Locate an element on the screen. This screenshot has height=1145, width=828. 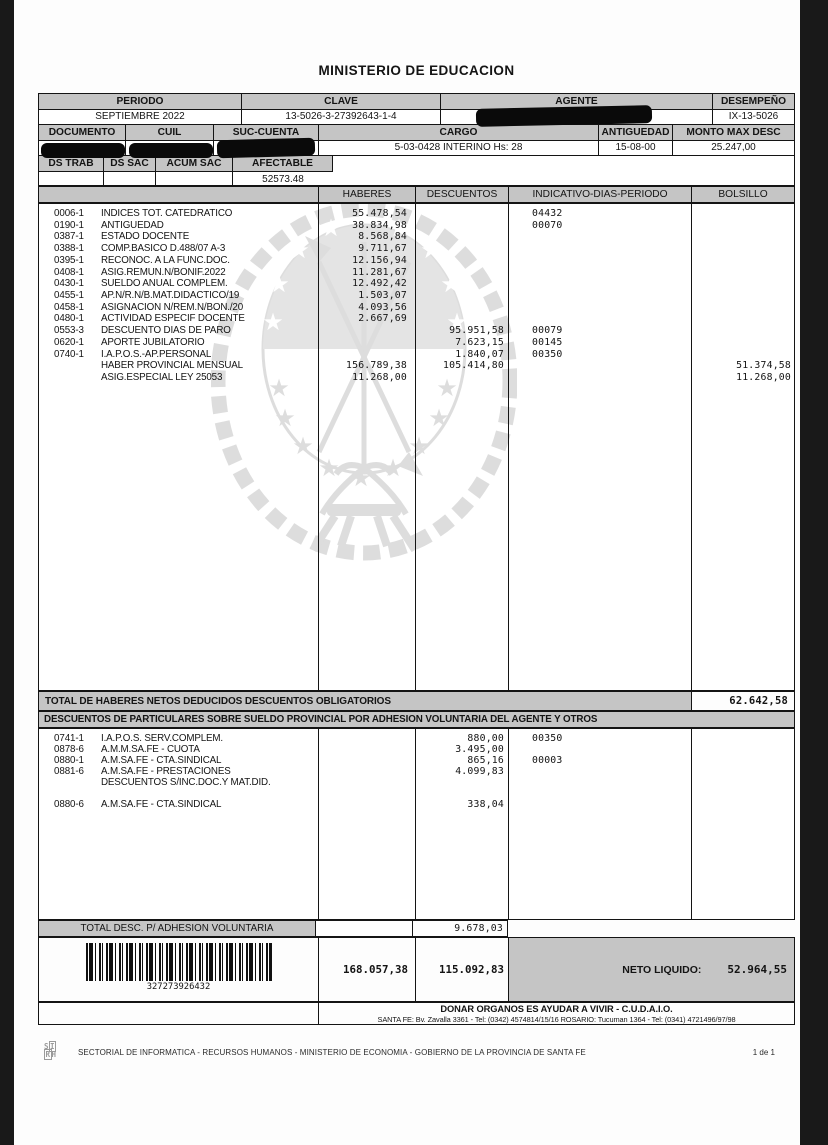
value-acum-sac is located at coordinates (194, 179).